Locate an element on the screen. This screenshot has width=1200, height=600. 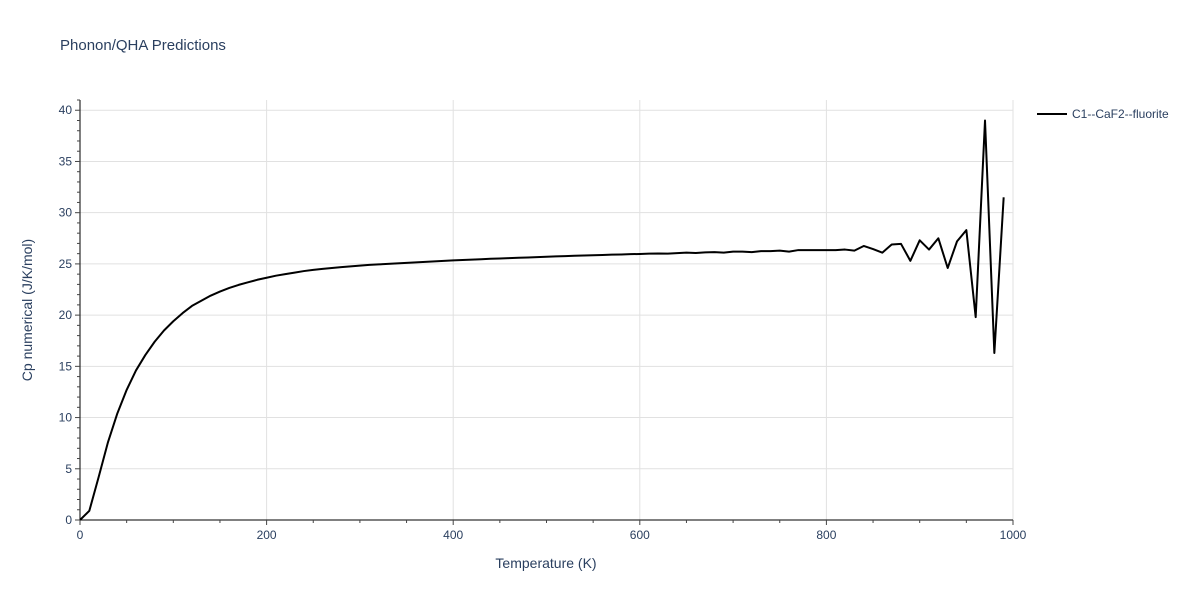
x-tick-label: 400 is located at coordinates (453, 535).